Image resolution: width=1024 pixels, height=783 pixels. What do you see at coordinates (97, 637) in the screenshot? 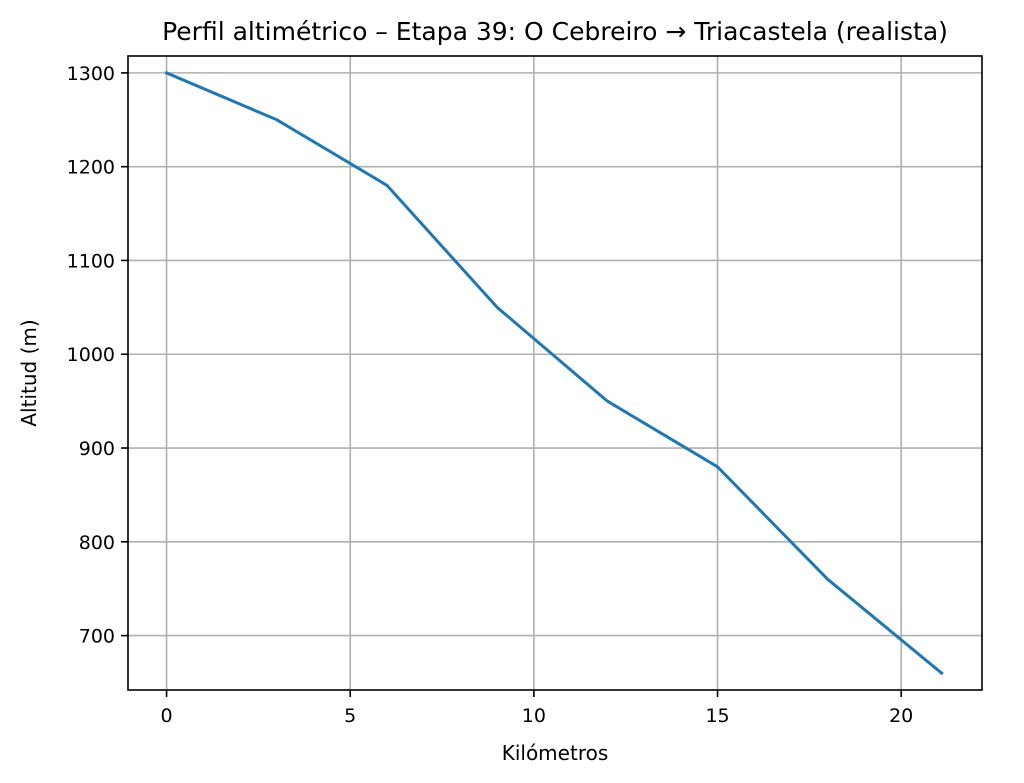
I see `y-tick-label: 700` at bounding box center [97, 637].